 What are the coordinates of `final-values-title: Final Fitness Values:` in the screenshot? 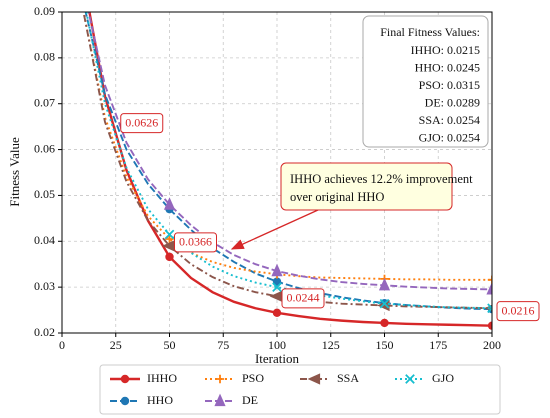 It's located at (430, 32).